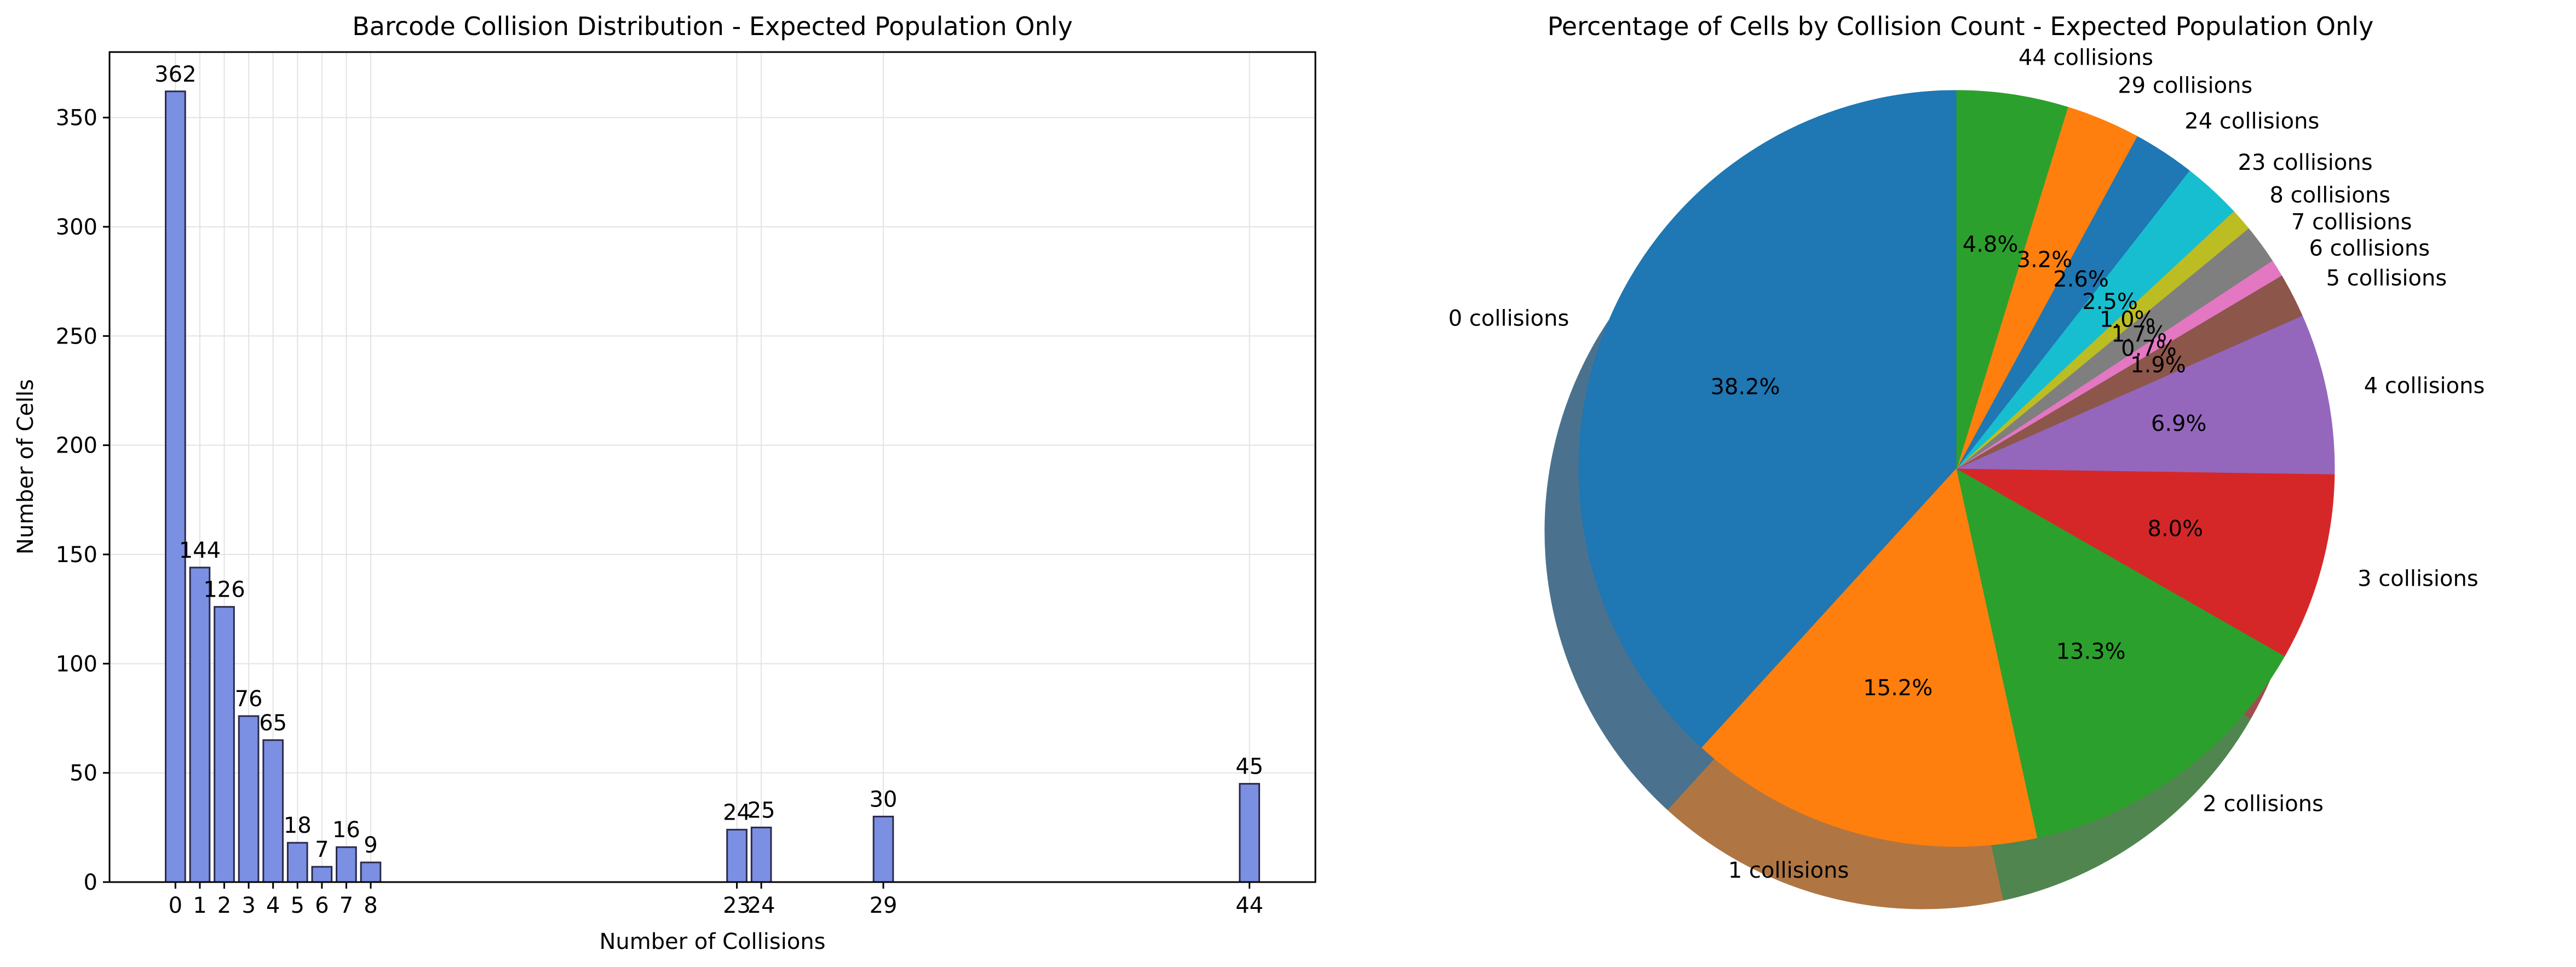  What do you see at coordinates (2330, 195) in the screenshot?
I see `pie-category-label: 8 collisions` at bounding box center [2330, 195].